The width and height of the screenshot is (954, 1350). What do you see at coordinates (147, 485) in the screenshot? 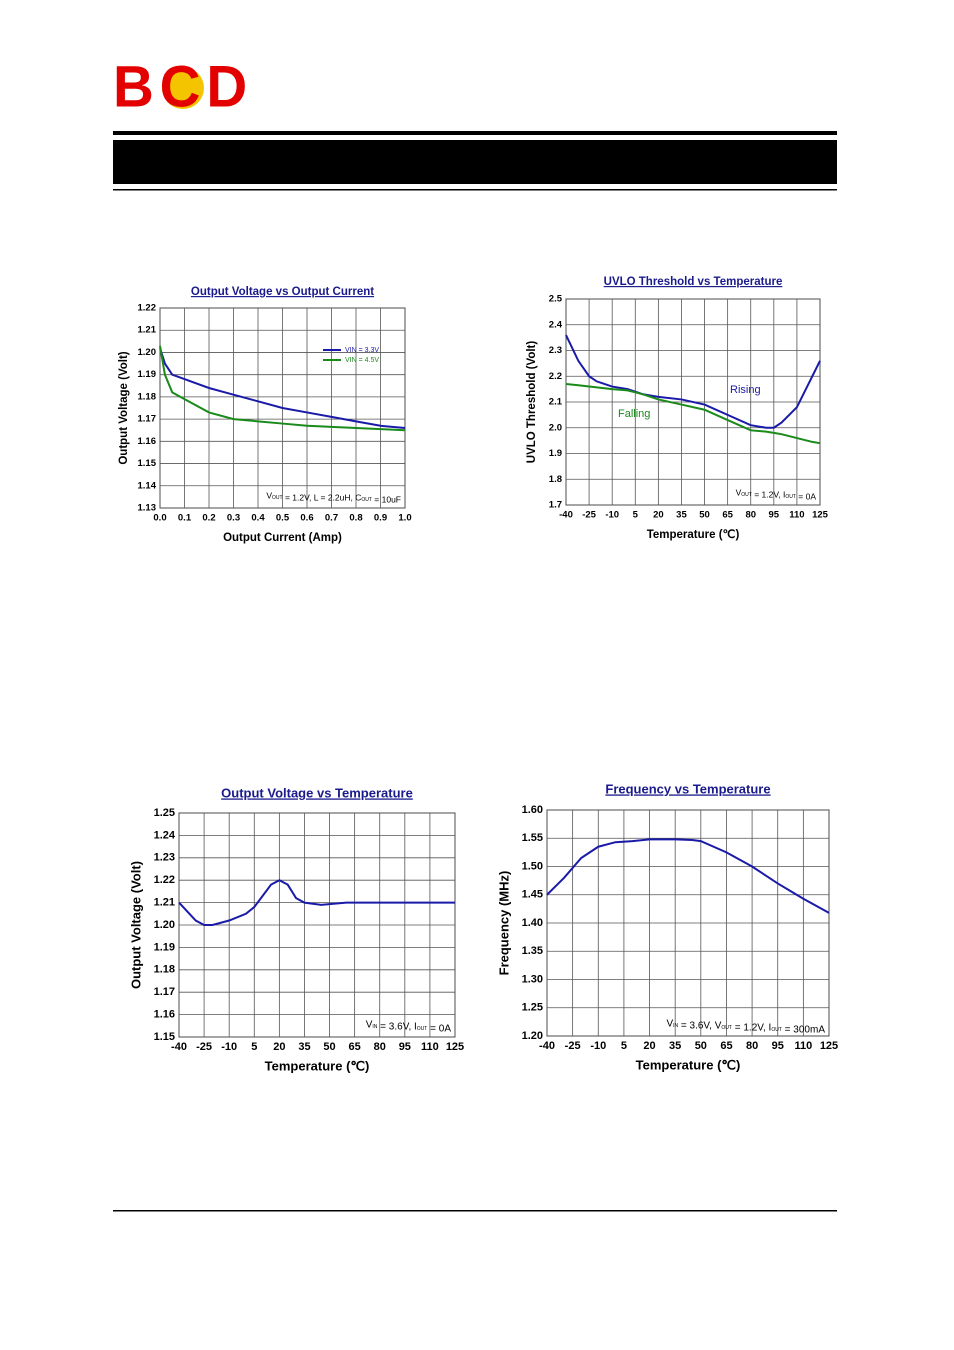
I see `y-tick-label: 1.14` at bounding box center [147, 485].